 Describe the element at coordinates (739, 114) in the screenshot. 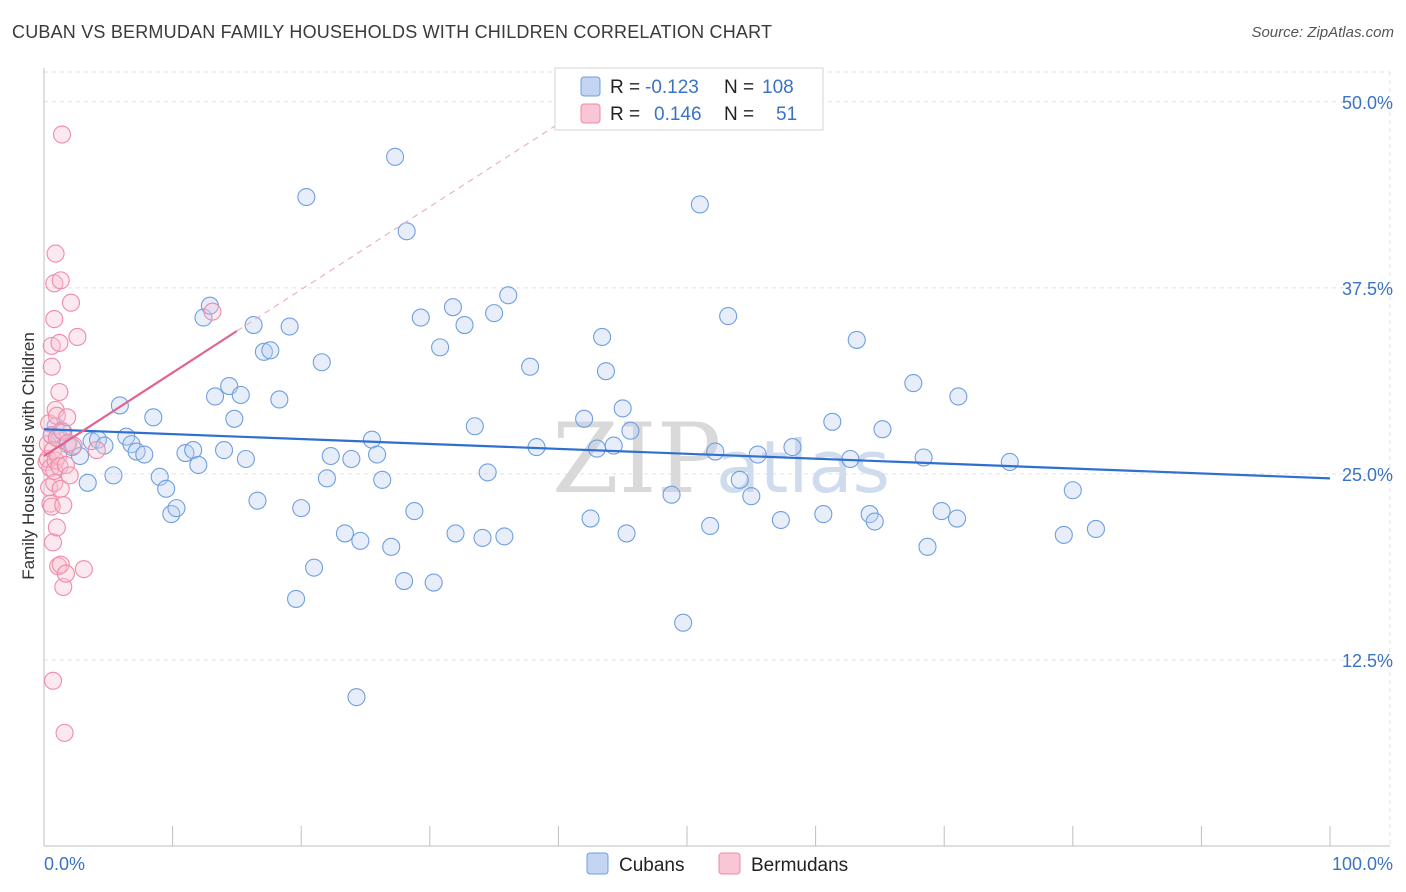

I see `legend-n-label-2: N =` at that location.